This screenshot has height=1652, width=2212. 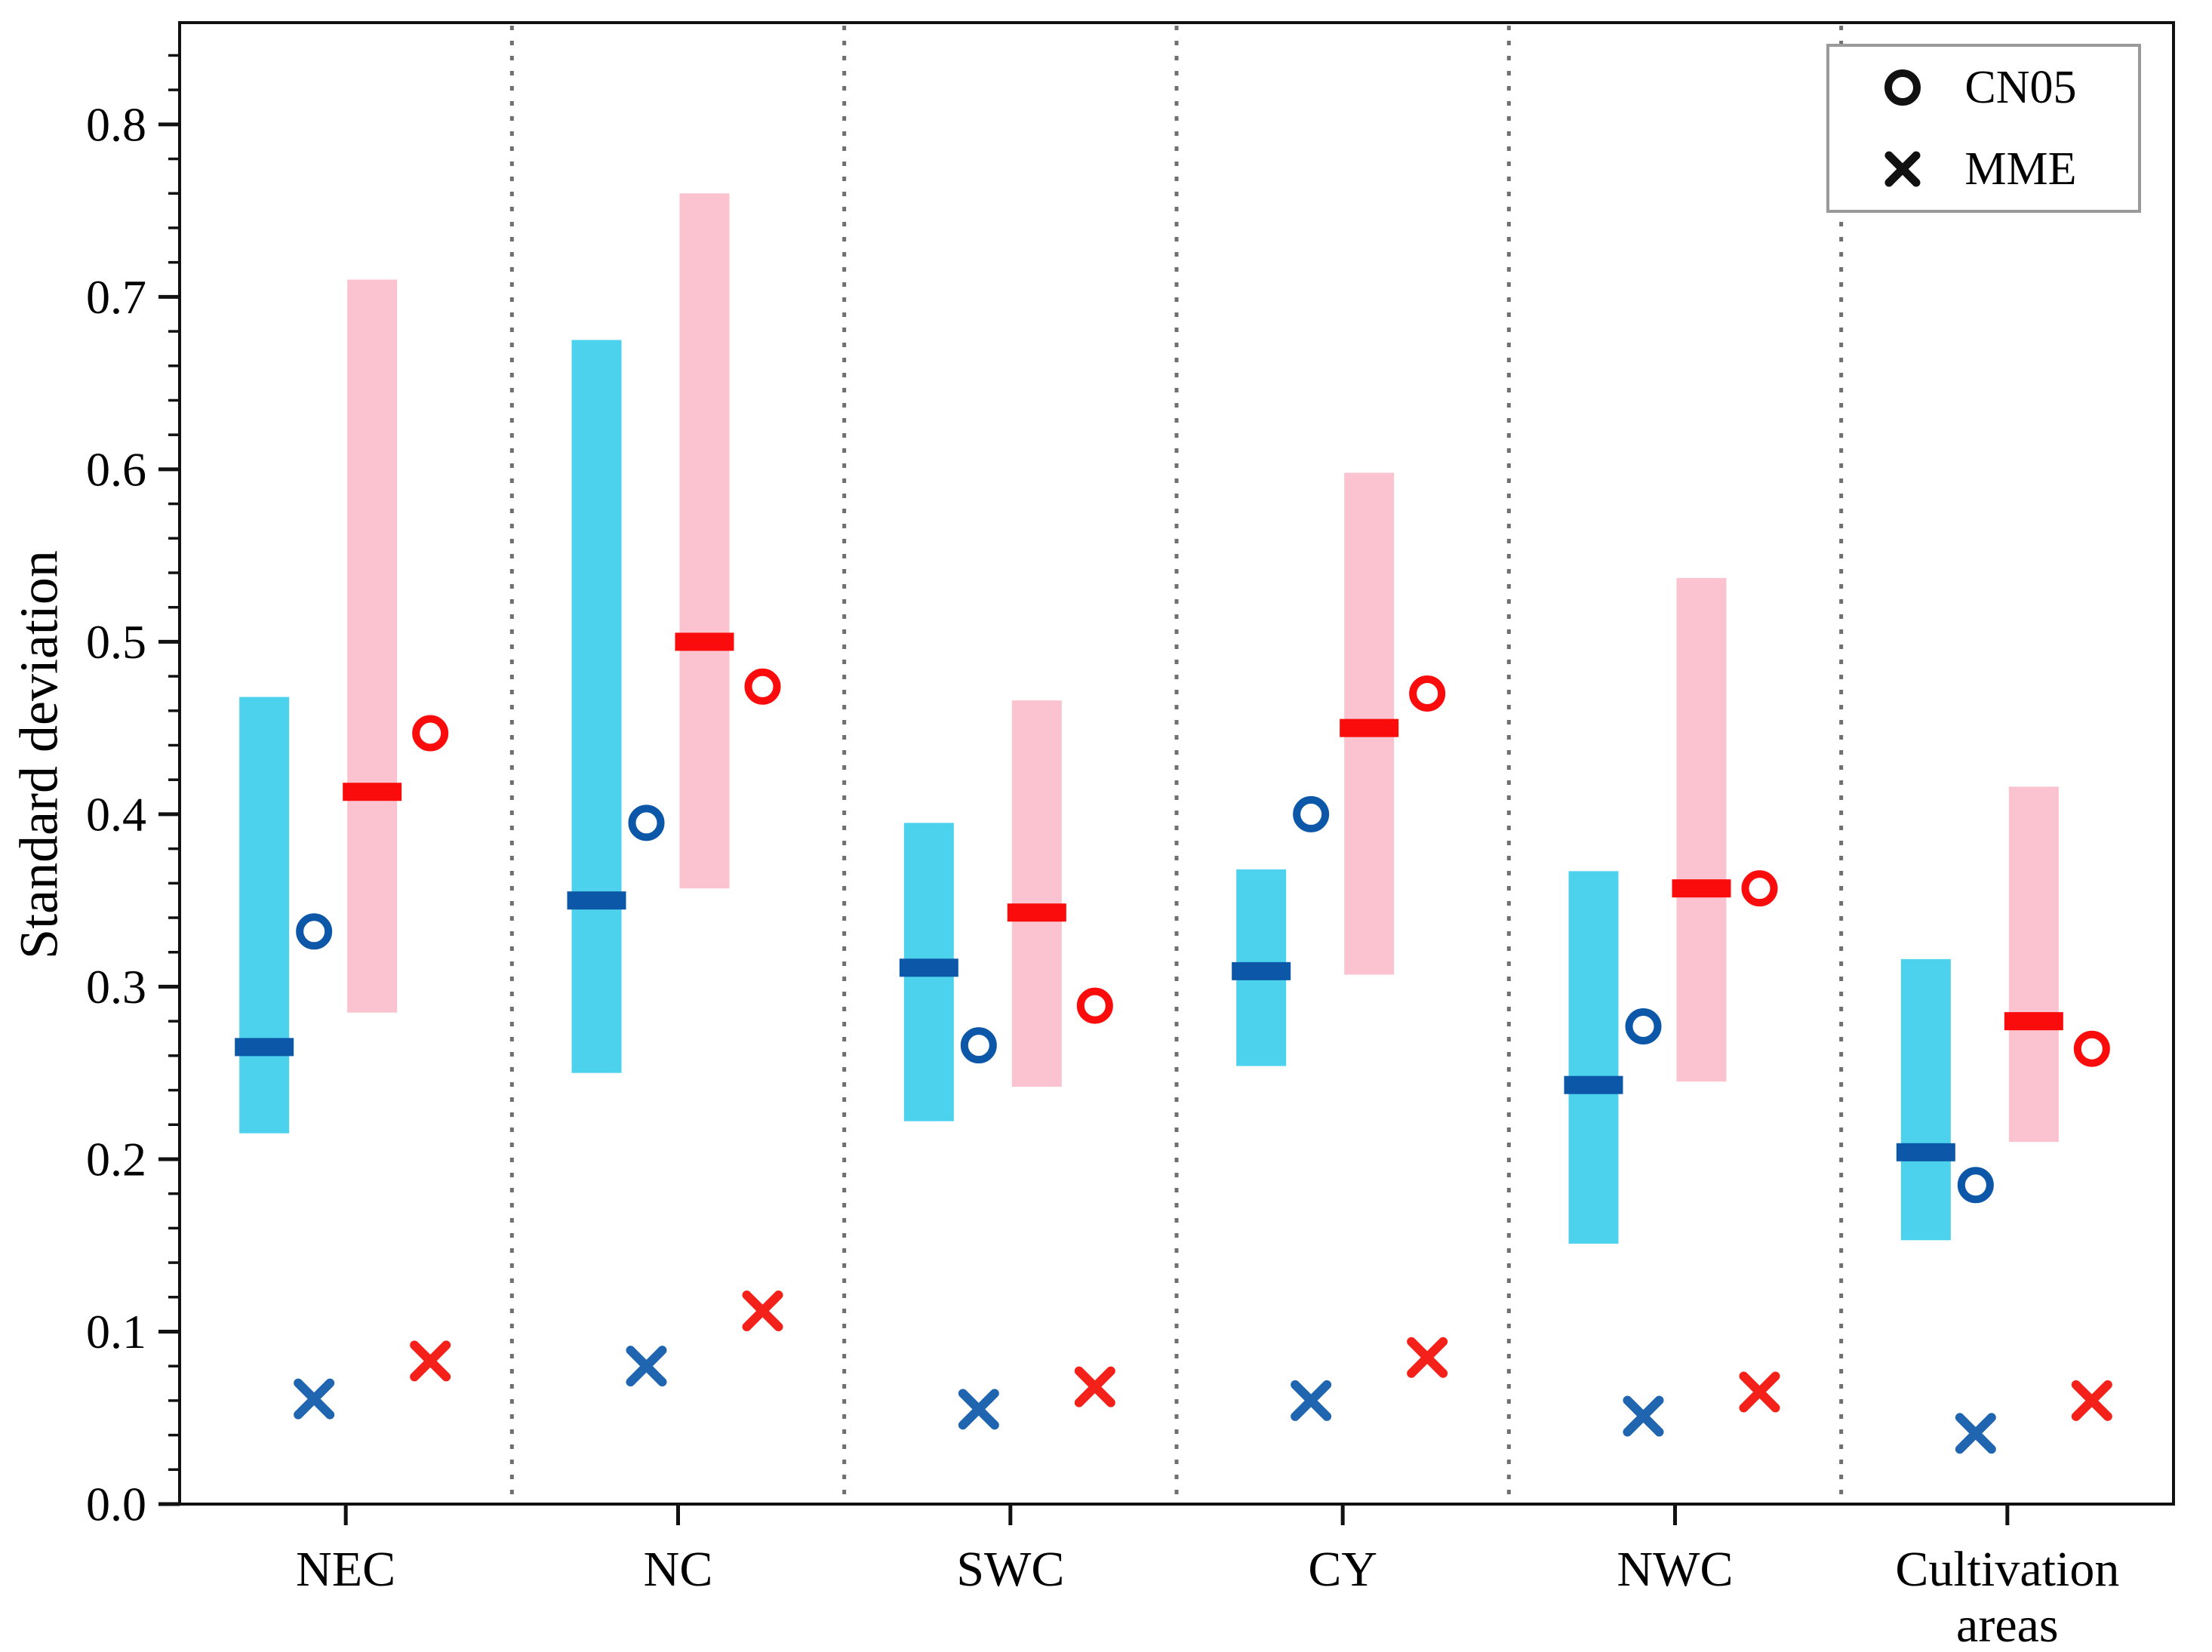 I want to click on legend: CN05 MME, so click(x=1984, y=128).